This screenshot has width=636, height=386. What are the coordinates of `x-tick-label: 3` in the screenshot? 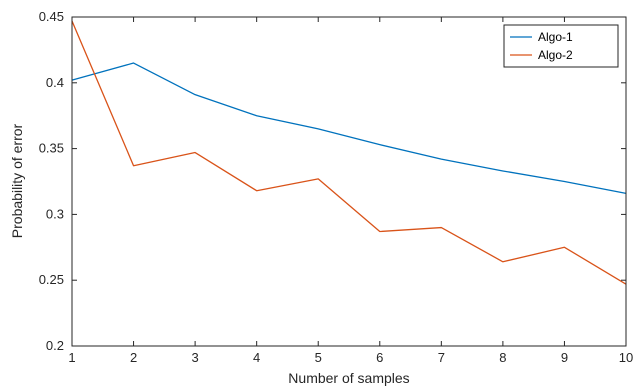 It's located at (194, 357).